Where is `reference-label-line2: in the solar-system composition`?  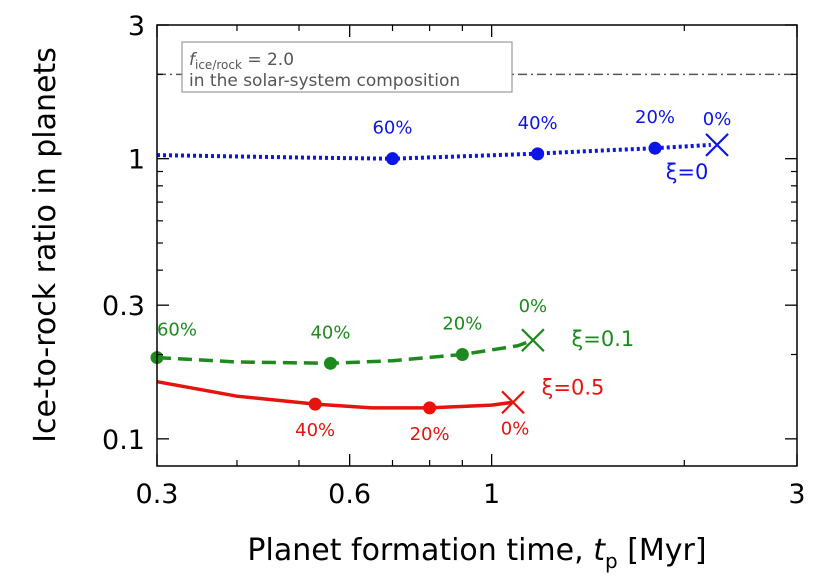
reference-label-line2: in the solar-system composition is located at coordinates (324, 81).